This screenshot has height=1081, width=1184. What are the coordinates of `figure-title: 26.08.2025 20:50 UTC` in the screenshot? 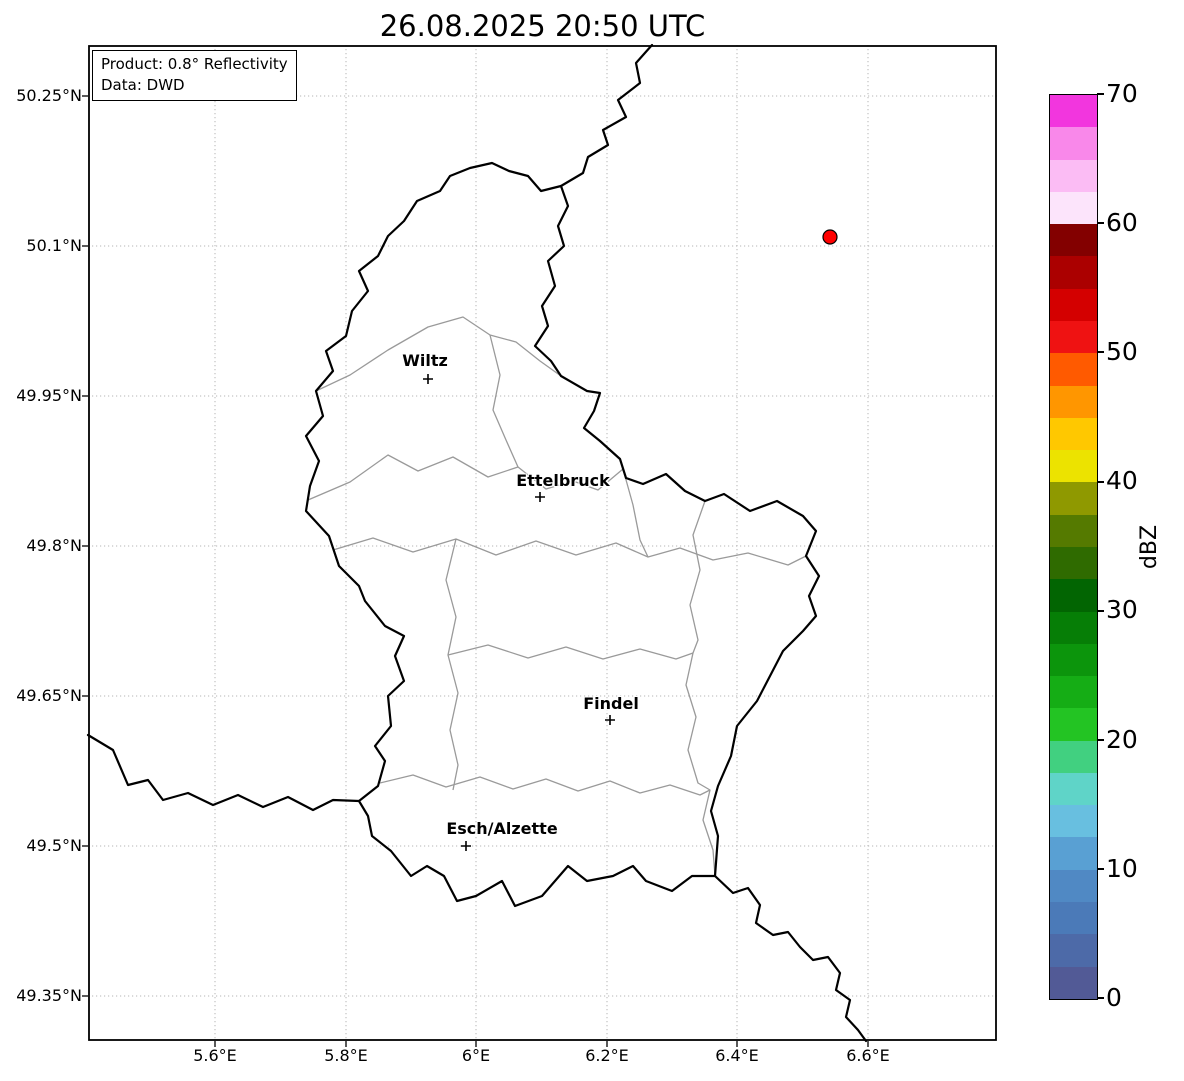 It's located at (542, 26).